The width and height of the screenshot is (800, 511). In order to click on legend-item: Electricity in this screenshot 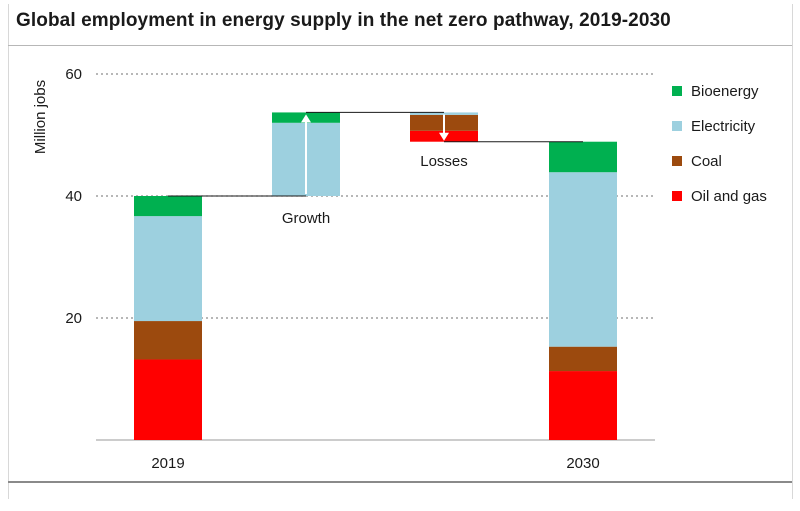, I will do `click(719, 126)`.